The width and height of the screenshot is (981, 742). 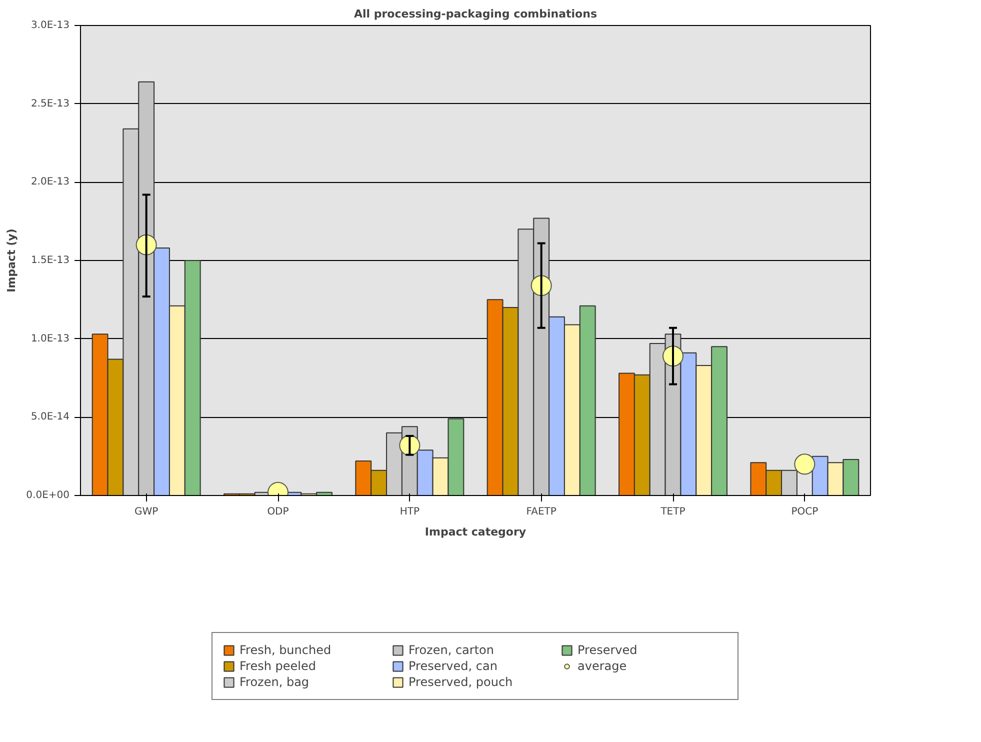 What do you see at coordinates (453, 665) in the screenshot?
I see `legend-label: Preserved, can` at bounding box center [453, 665].